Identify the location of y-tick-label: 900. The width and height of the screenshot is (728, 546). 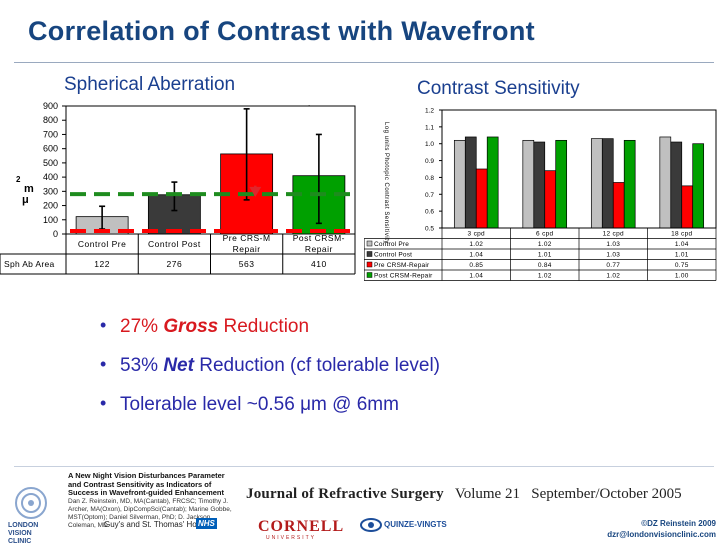
(50, 106).